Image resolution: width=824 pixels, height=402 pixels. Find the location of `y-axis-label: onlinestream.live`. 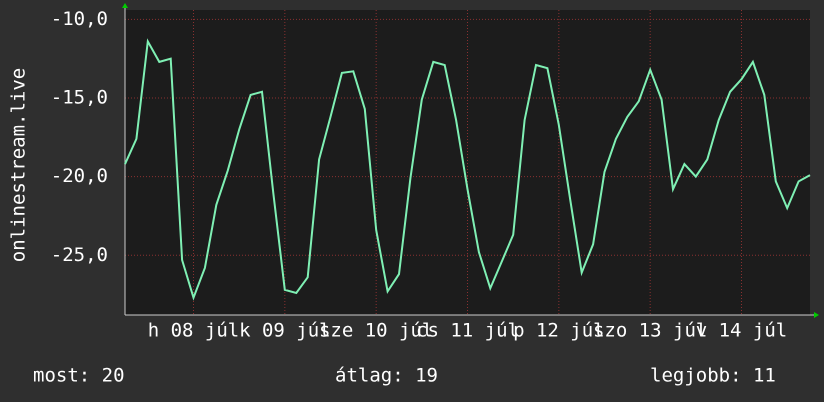

y-axis-label: onlinestream.live is located at coordinates (19, 165).